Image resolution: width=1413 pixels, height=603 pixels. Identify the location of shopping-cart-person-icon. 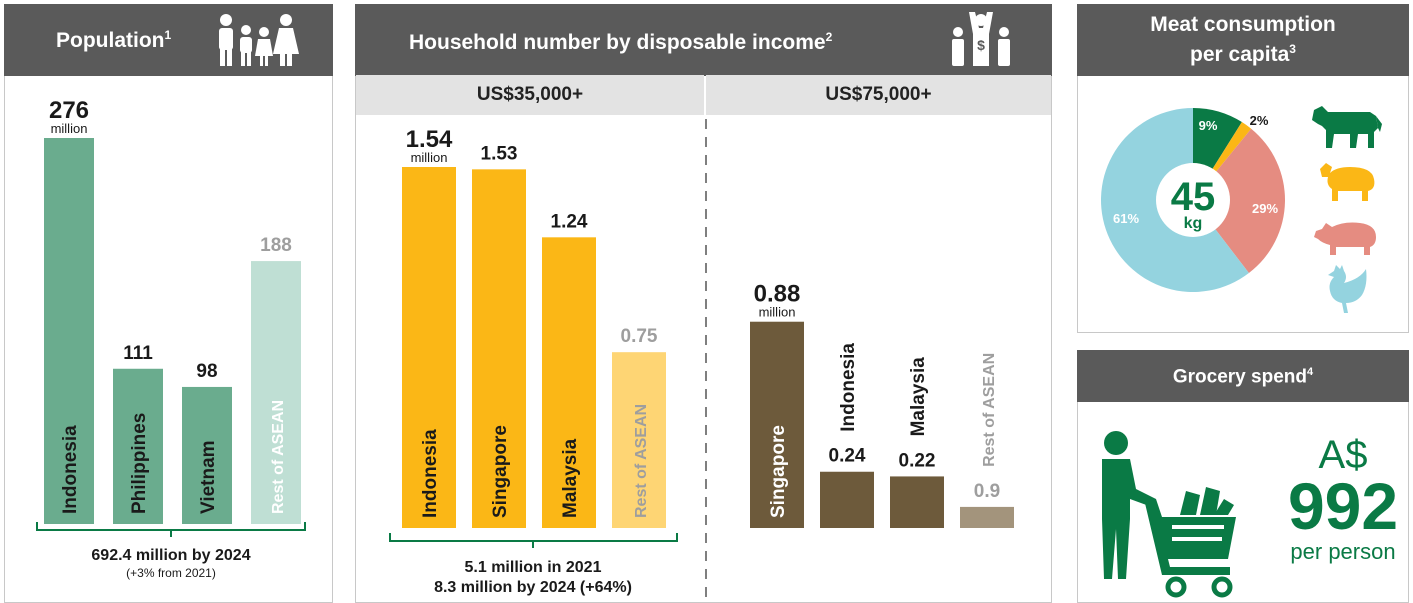
(1169, 514).